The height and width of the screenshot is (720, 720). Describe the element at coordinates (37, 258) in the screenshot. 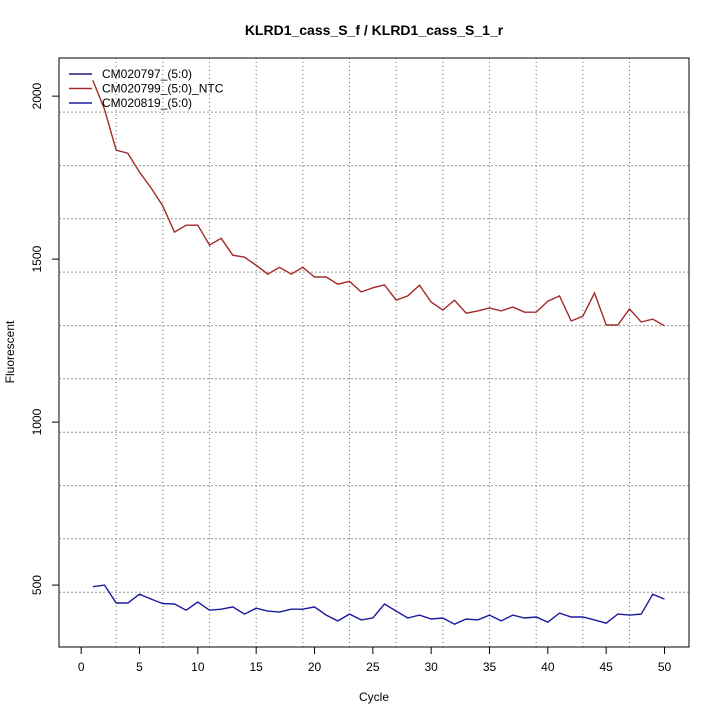

I see `y-tick-label: 1500` at that location.